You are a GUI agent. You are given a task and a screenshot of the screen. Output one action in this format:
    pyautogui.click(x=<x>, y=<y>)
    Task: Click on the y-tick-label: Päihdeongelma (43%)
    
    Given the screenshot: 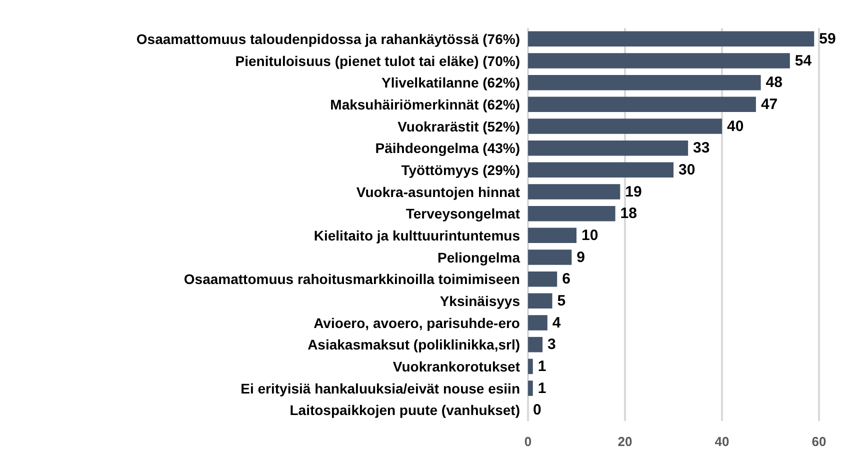 What is the action you would take?
    pyautogui.click(x=447, y=148)
    